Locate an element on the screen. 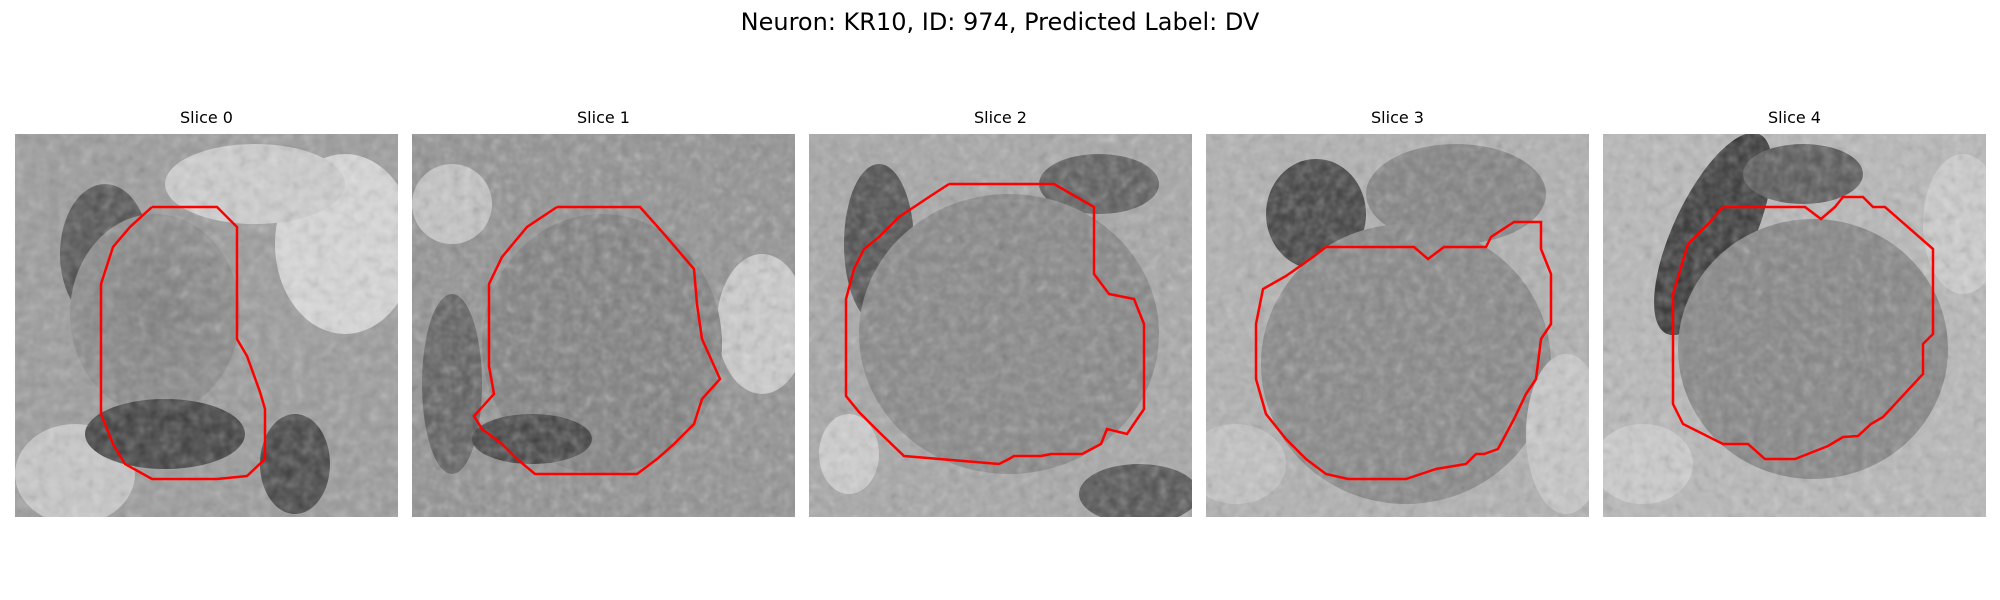  slice-title-4: Slice 4 is located at coordinates (1794, 117).